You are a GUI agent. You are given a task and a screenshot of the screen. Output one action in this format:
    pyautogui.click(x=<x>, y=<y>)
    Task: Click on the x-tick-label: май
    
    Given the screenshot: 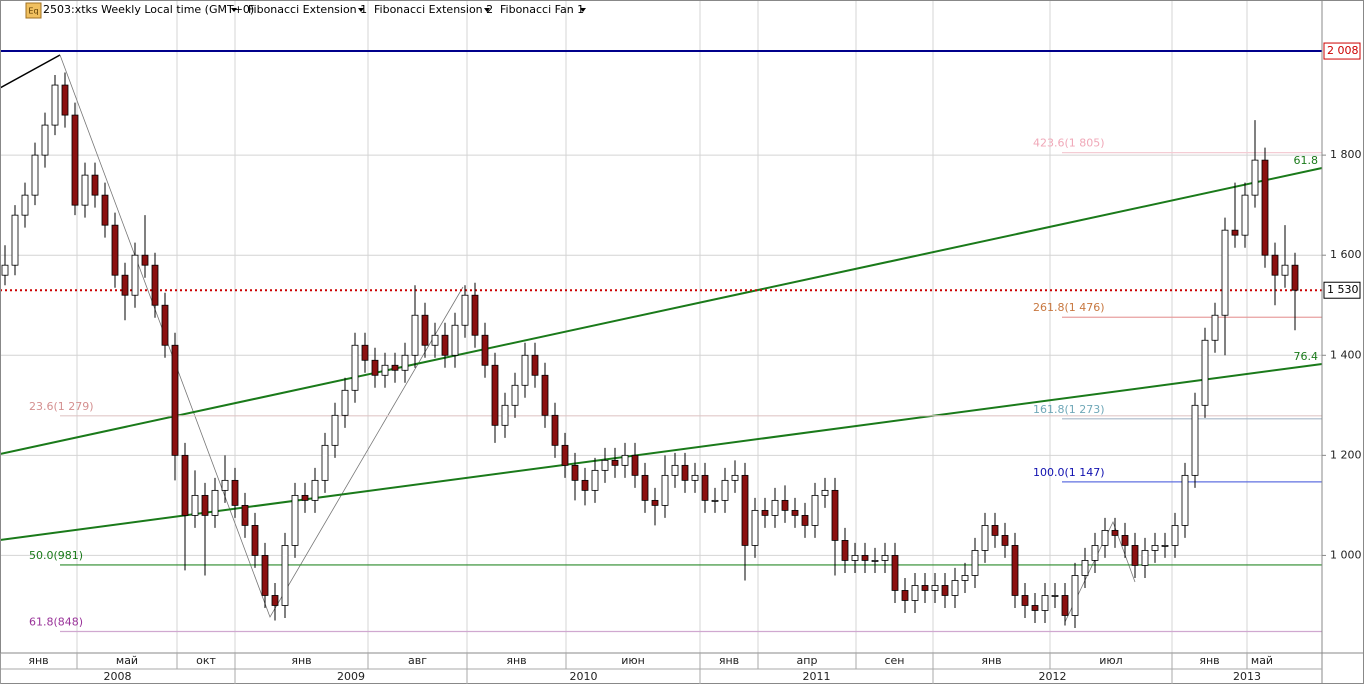 What is the action you would take?
    pyautogui.click(x=1262, y=660)
    